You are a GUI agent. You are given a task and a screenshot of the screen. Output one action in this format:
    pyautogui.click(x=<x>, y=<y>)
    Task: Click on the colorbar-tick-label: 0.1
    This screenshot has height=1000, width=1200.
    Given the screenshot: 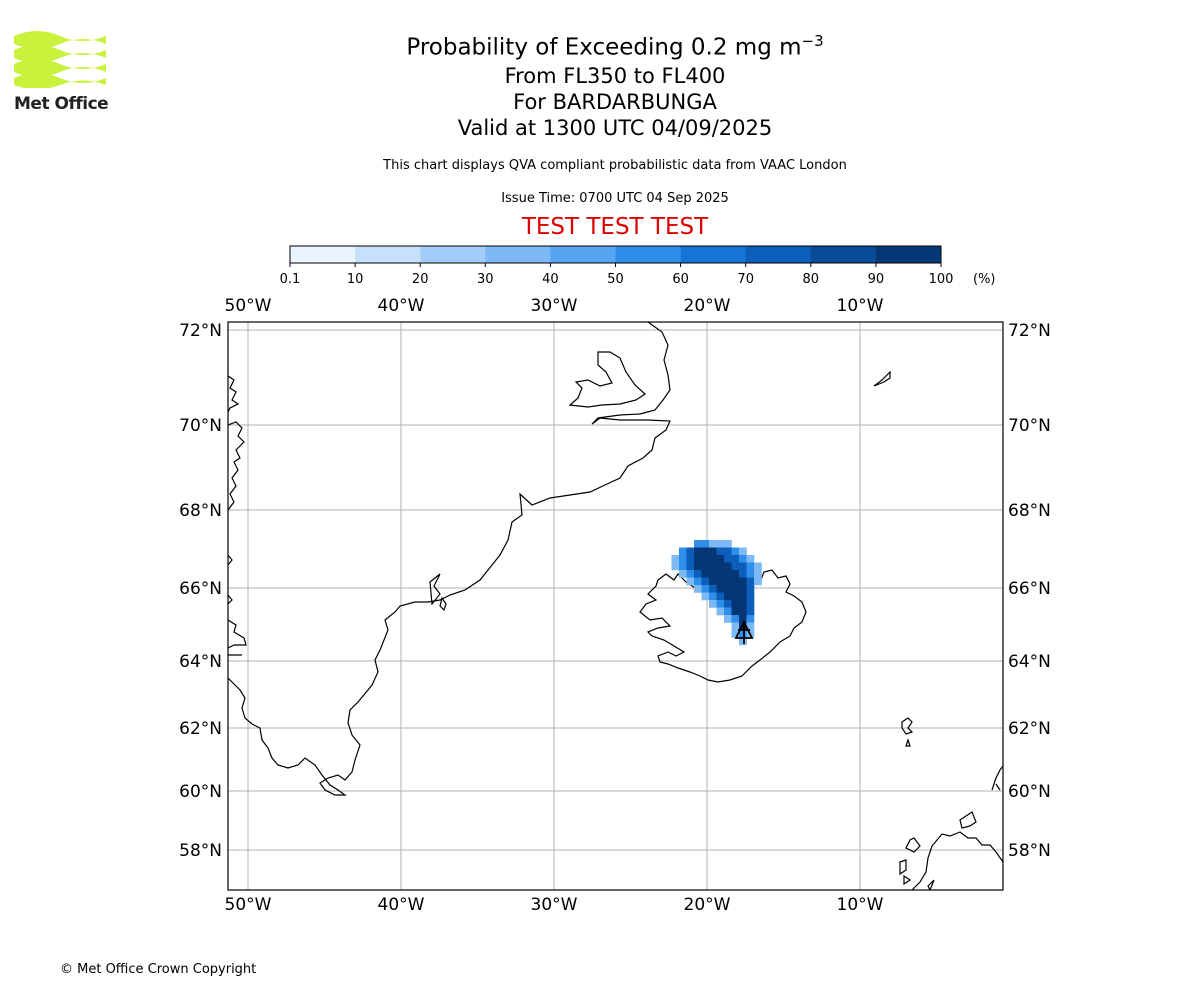 What is the action you would take?
    pyautogui.click(x=290, y=279)
    